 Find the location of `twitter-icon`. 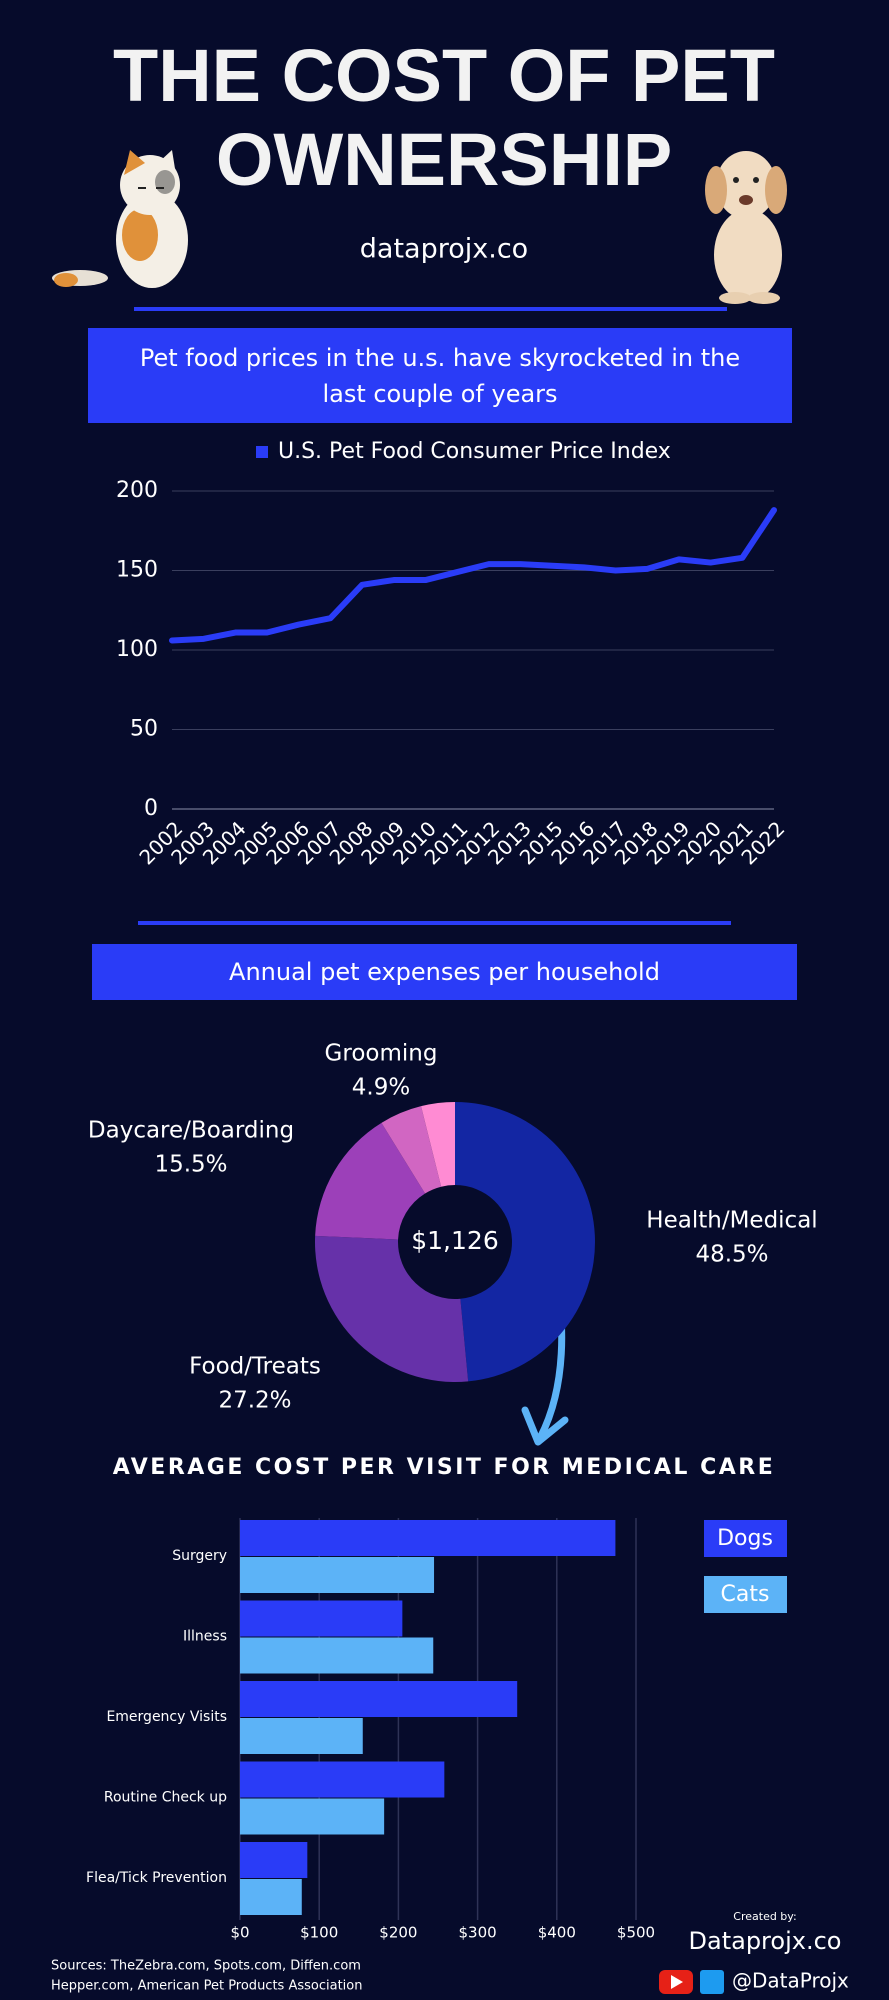

twitter-icon is located at coordinates (712, 1982).